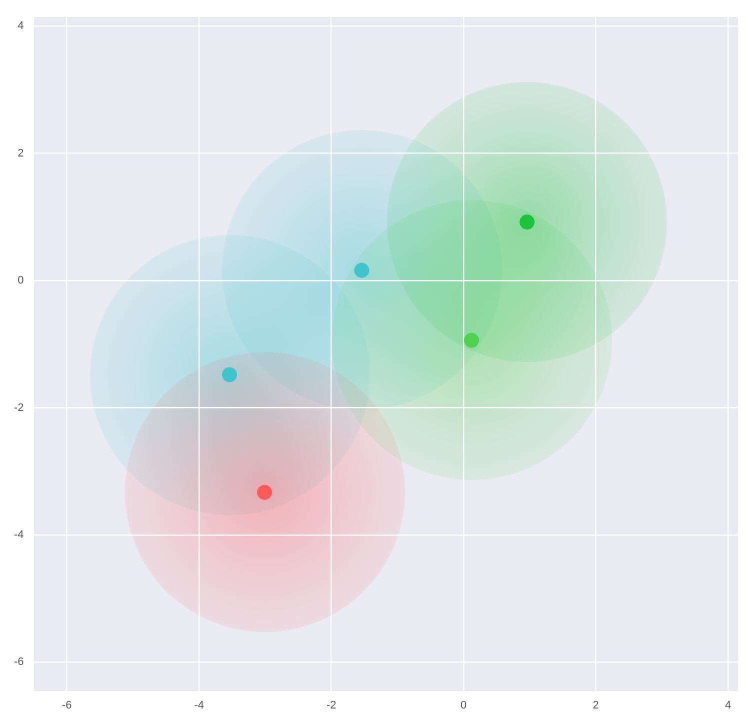 This screenshot has width=746, height=724. What do you see at coordinates (21, 26) in the screenshot?
I see `y-tick-label: 4` at bounding box center [21, 26].